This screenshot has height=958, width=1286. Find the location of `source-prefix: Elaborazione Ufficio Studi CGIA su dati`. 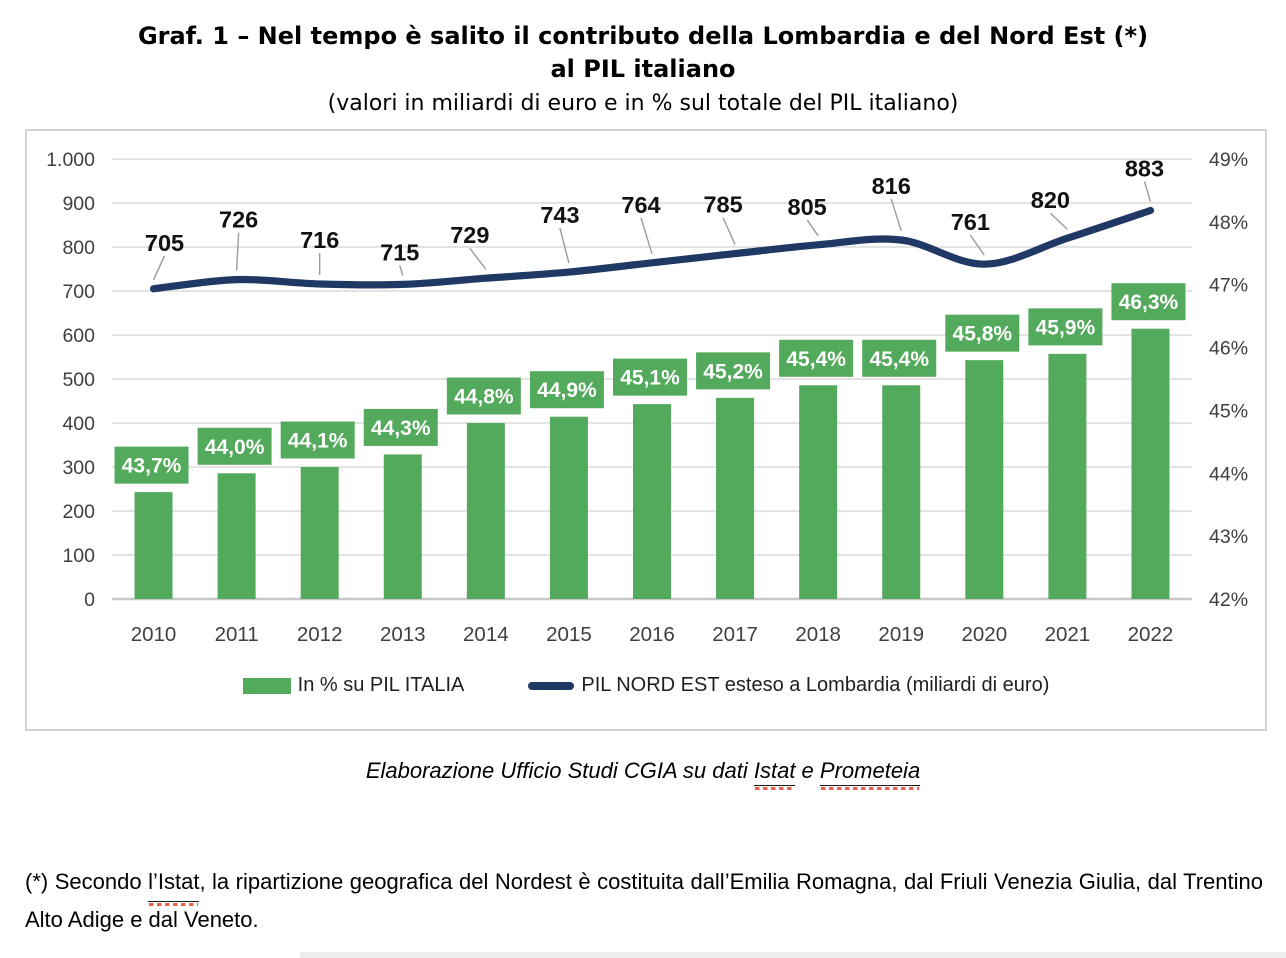

source-prefix: Elaborazione Ufficio Studi CGIA su dati is located at coordinates (559, 770).